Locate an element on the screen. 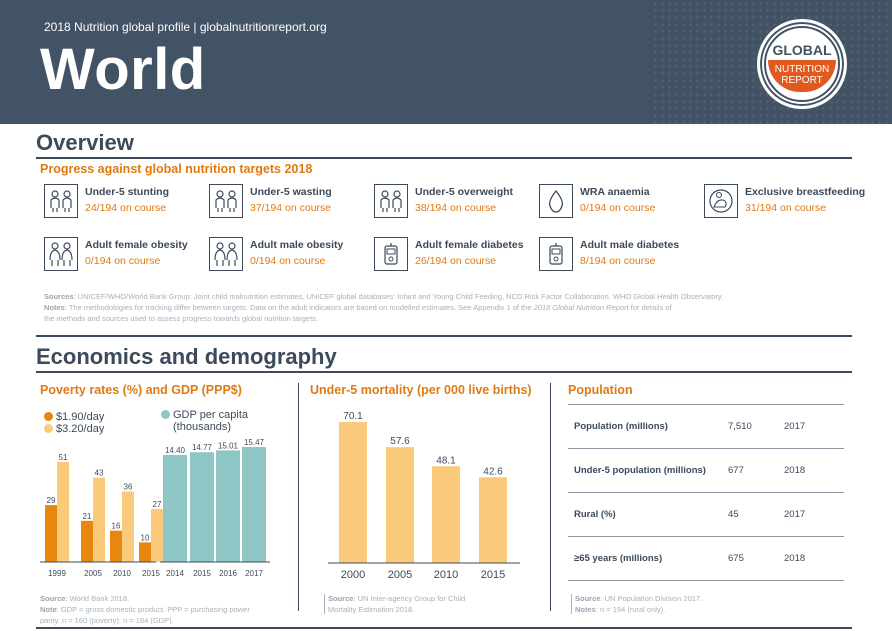 The height and width of the screenshot is (631, 892). gdp-tick-label: 2016 is located at coordinates (228, 573).